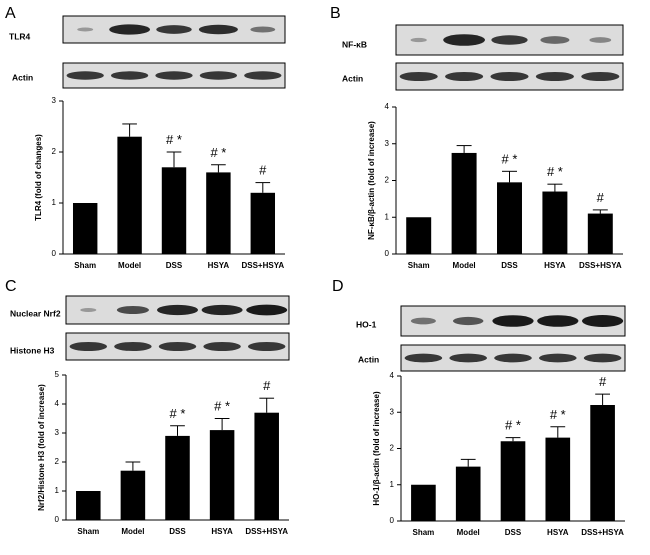  I want to click on target-blot: Nuclear Nrf2, so click(150, 310).